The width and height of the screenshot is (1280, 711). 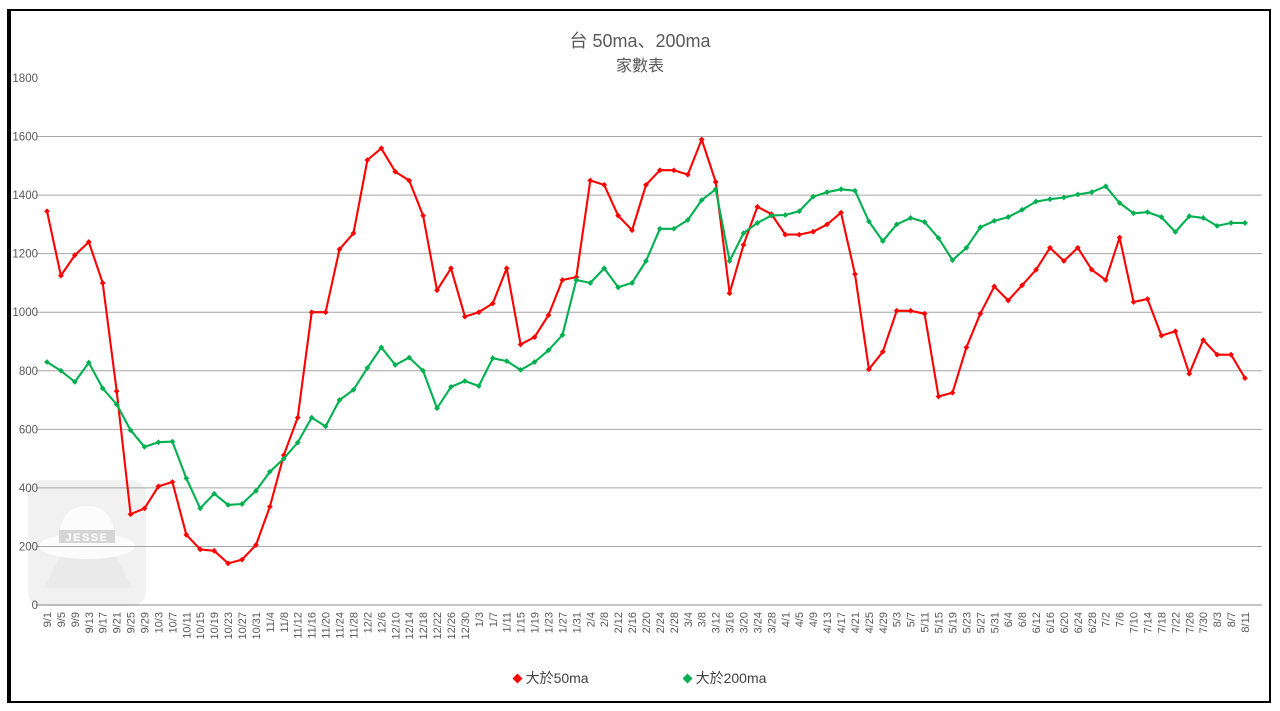 I want to click on svg-text: 9/25, so click(x=132, y=622).